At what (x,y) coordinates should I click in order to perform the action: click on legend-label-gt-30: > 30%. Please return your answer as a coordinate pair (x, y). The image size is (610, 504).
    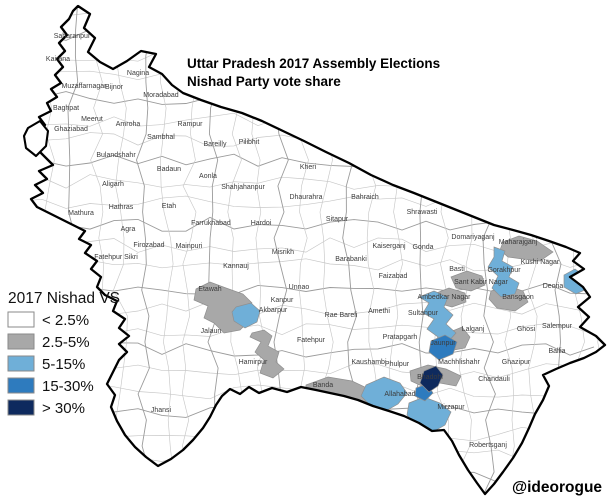
    Looking at the image, I should click on (63, 408).